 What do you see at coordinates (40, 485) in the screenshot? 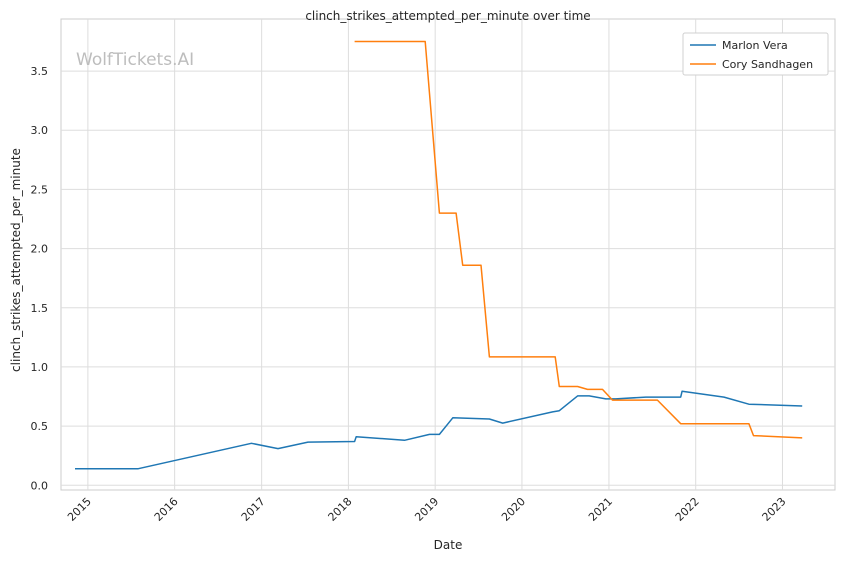
I see `y-tick-label: 0.0` at bounding box center [40, 485].